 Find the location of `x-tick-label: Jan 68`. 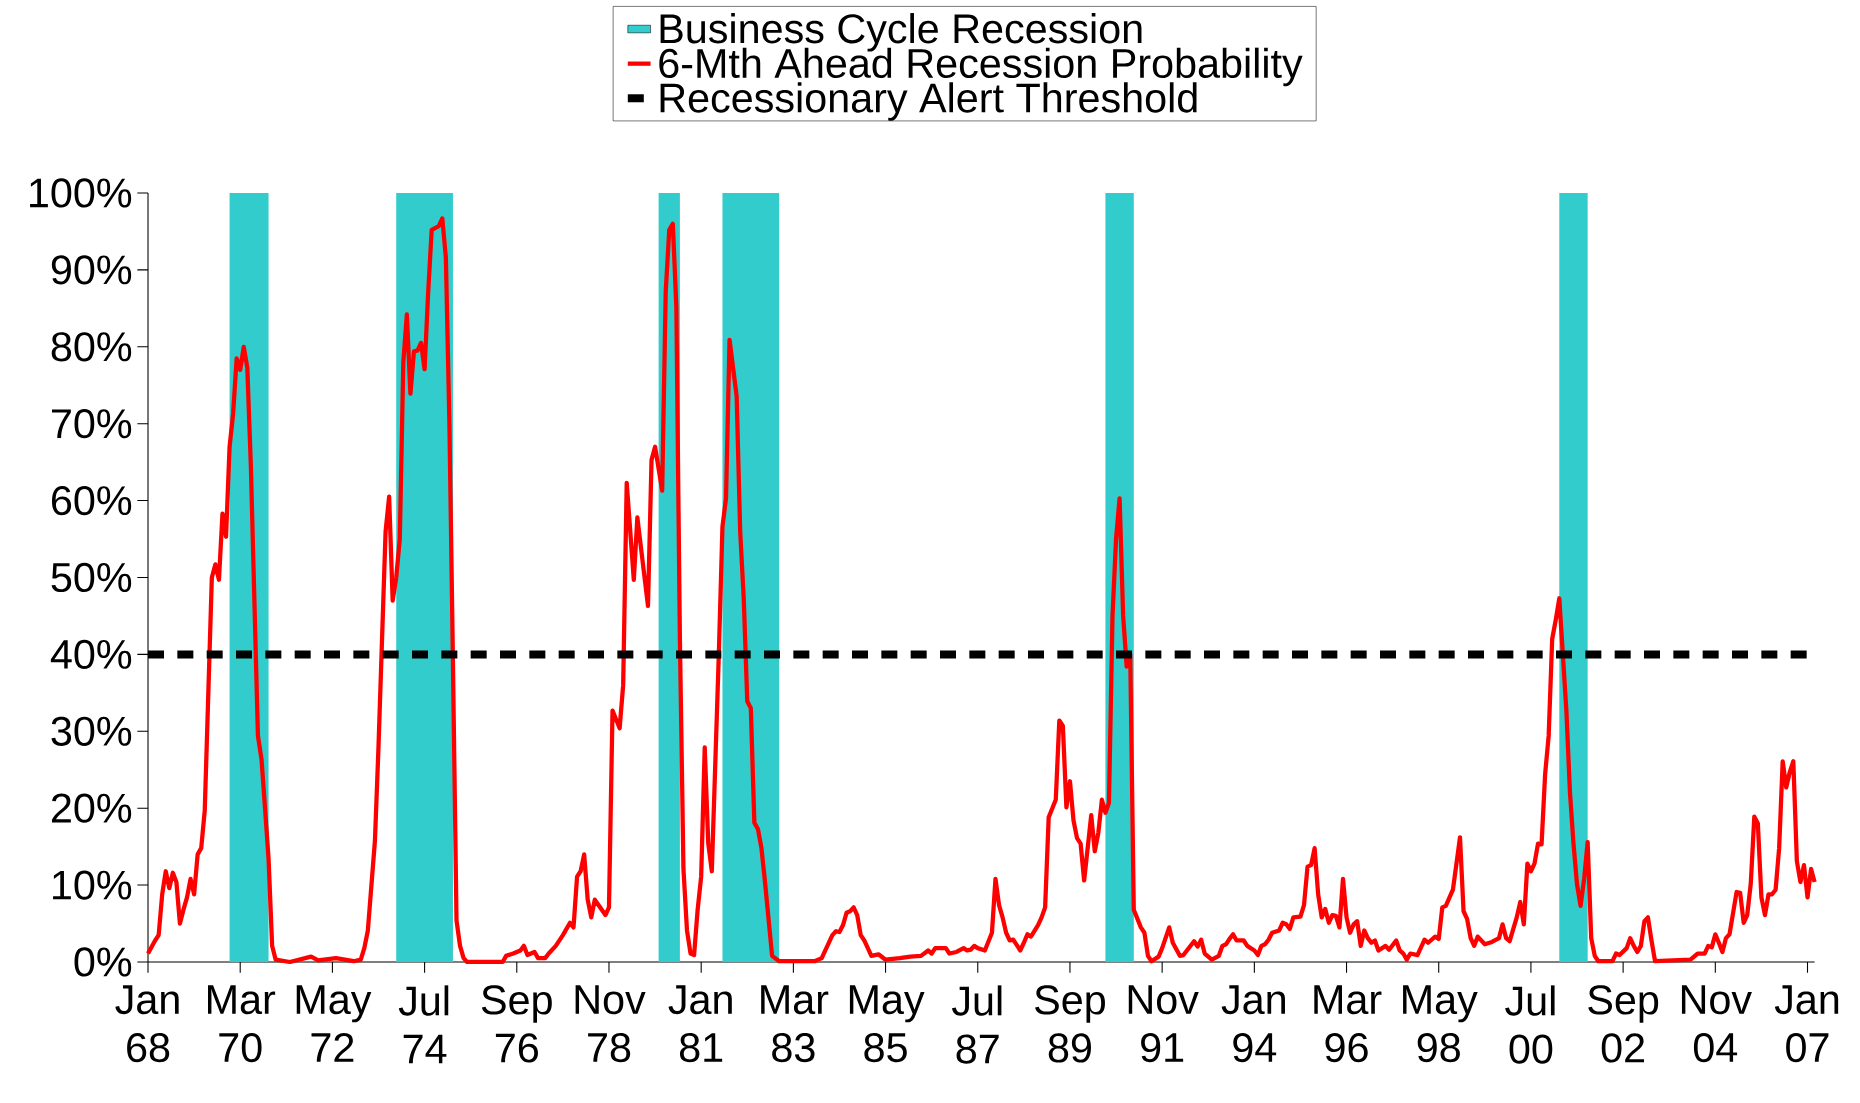

x-tick-label: Jan 68 is located at coordinates (147, 1024).